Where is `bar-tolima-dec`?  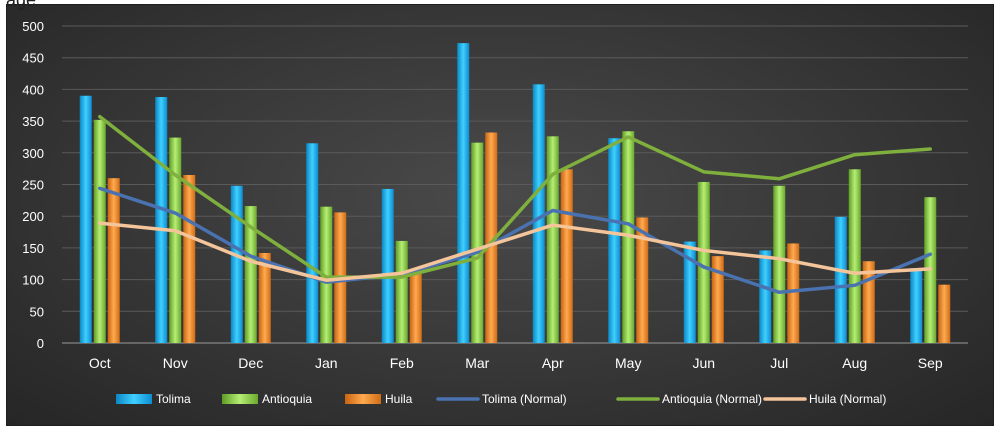
bar-tolima-dec is located at coordinates (236, 264).